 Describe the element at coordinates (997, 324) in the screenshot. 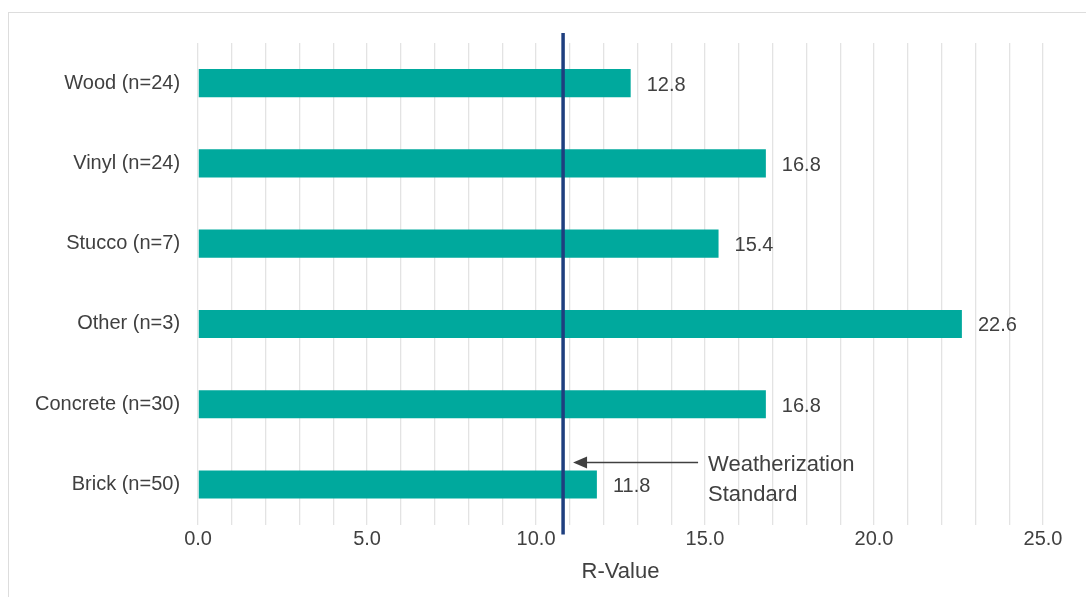

I see `data-label: 22.6` at that location.